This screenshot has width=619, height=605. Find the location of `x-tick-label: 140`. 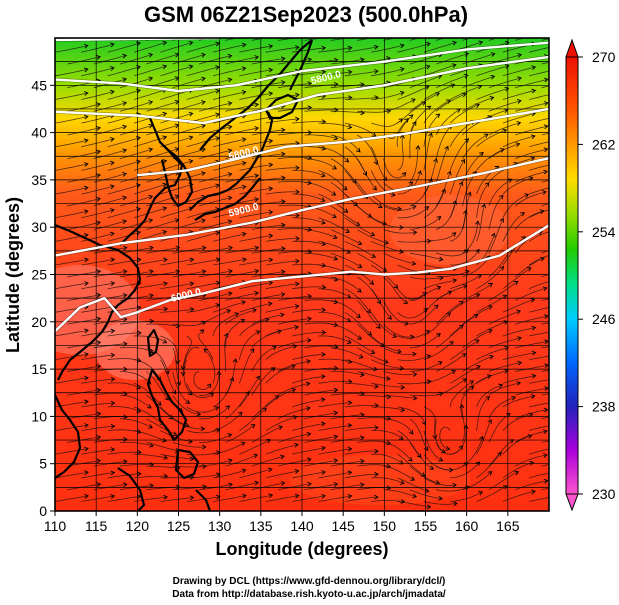

x-tick-label: 140 is located at coordinates (302, 526).